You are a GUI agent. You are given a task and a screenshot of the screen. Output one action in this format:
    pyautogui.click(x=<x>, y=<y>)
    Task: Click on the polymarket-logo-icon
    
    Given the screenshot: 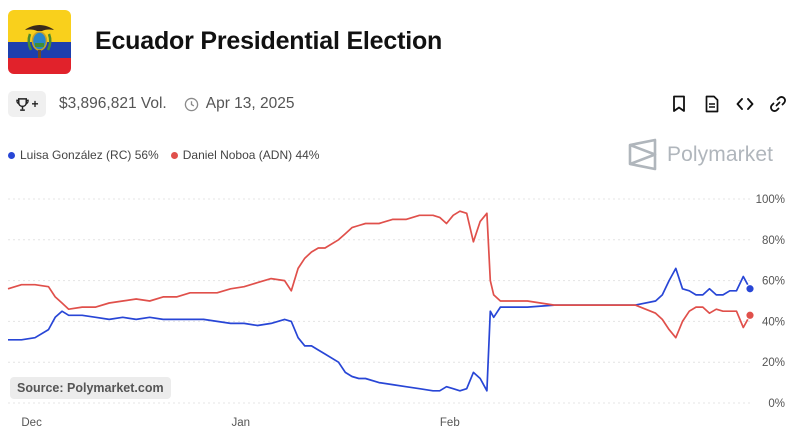 What is the action you would take?
    pyautogui.click(x=642, y=154)
    